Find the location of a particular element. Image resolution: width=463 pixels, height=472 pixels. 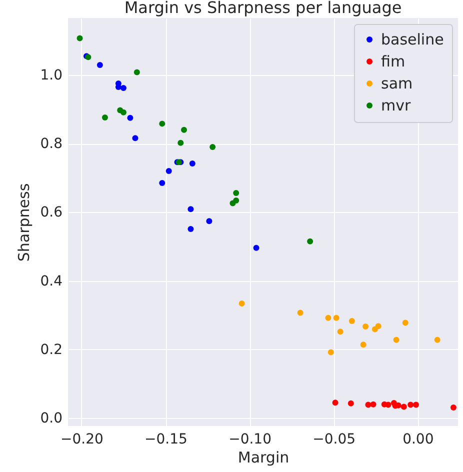

y-tick-label: 1.0 is located at coordinates (51, 75).